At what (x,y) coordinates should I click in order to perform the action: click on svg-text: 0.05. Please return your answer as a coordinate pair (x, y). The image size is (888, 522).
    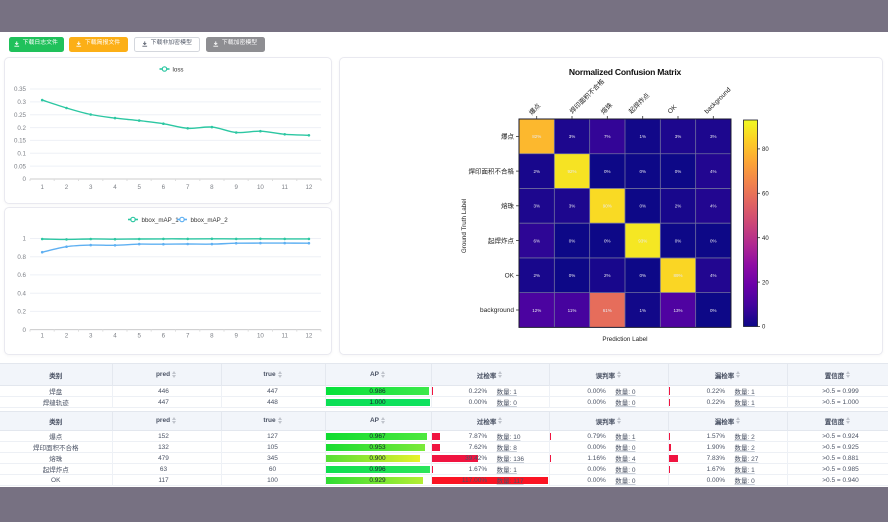
    Looking at the image, I should click on (20, 166).